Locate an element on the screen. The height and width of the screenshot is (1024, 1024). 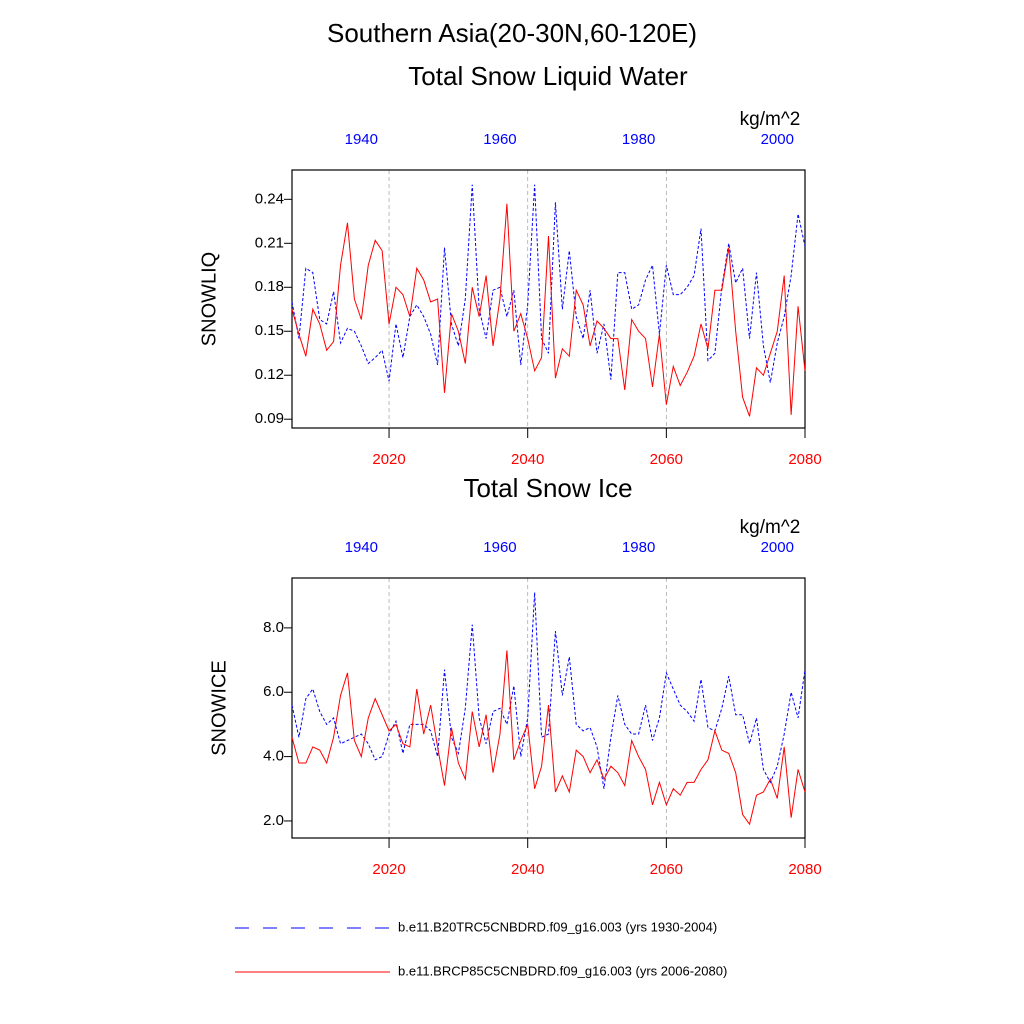
chart-title: Total Snow Liquid Water is located at coordinates (548, 76).